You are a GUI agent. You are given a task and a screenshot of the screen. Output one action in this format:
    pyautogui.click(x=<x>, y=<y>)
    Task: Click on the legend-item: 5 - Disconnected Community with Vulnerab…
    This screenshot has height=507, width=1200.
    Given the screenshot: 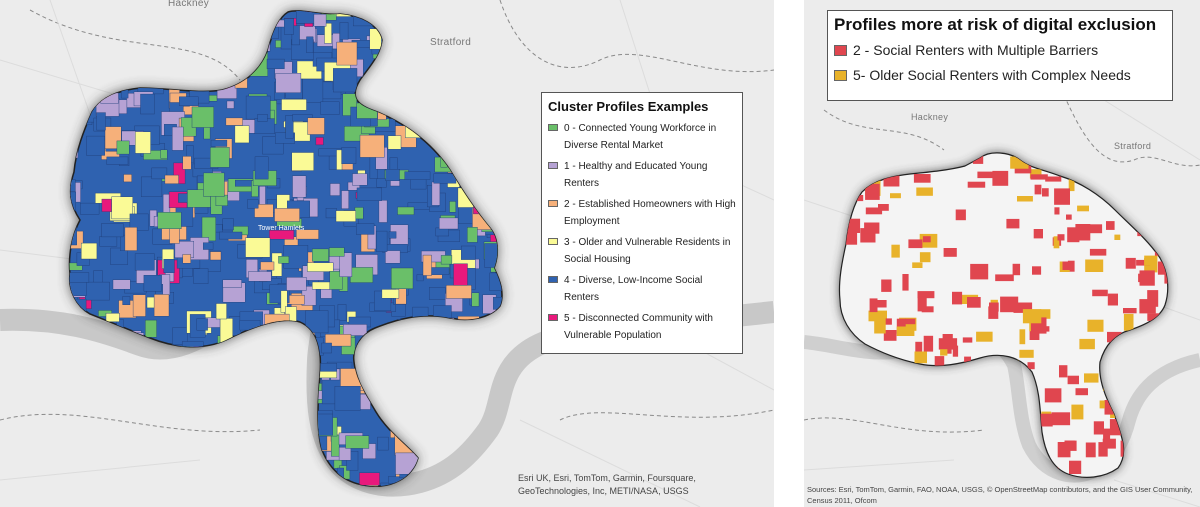 What is the action you would take?
    pyautogui.click(x=642, y=327)
    